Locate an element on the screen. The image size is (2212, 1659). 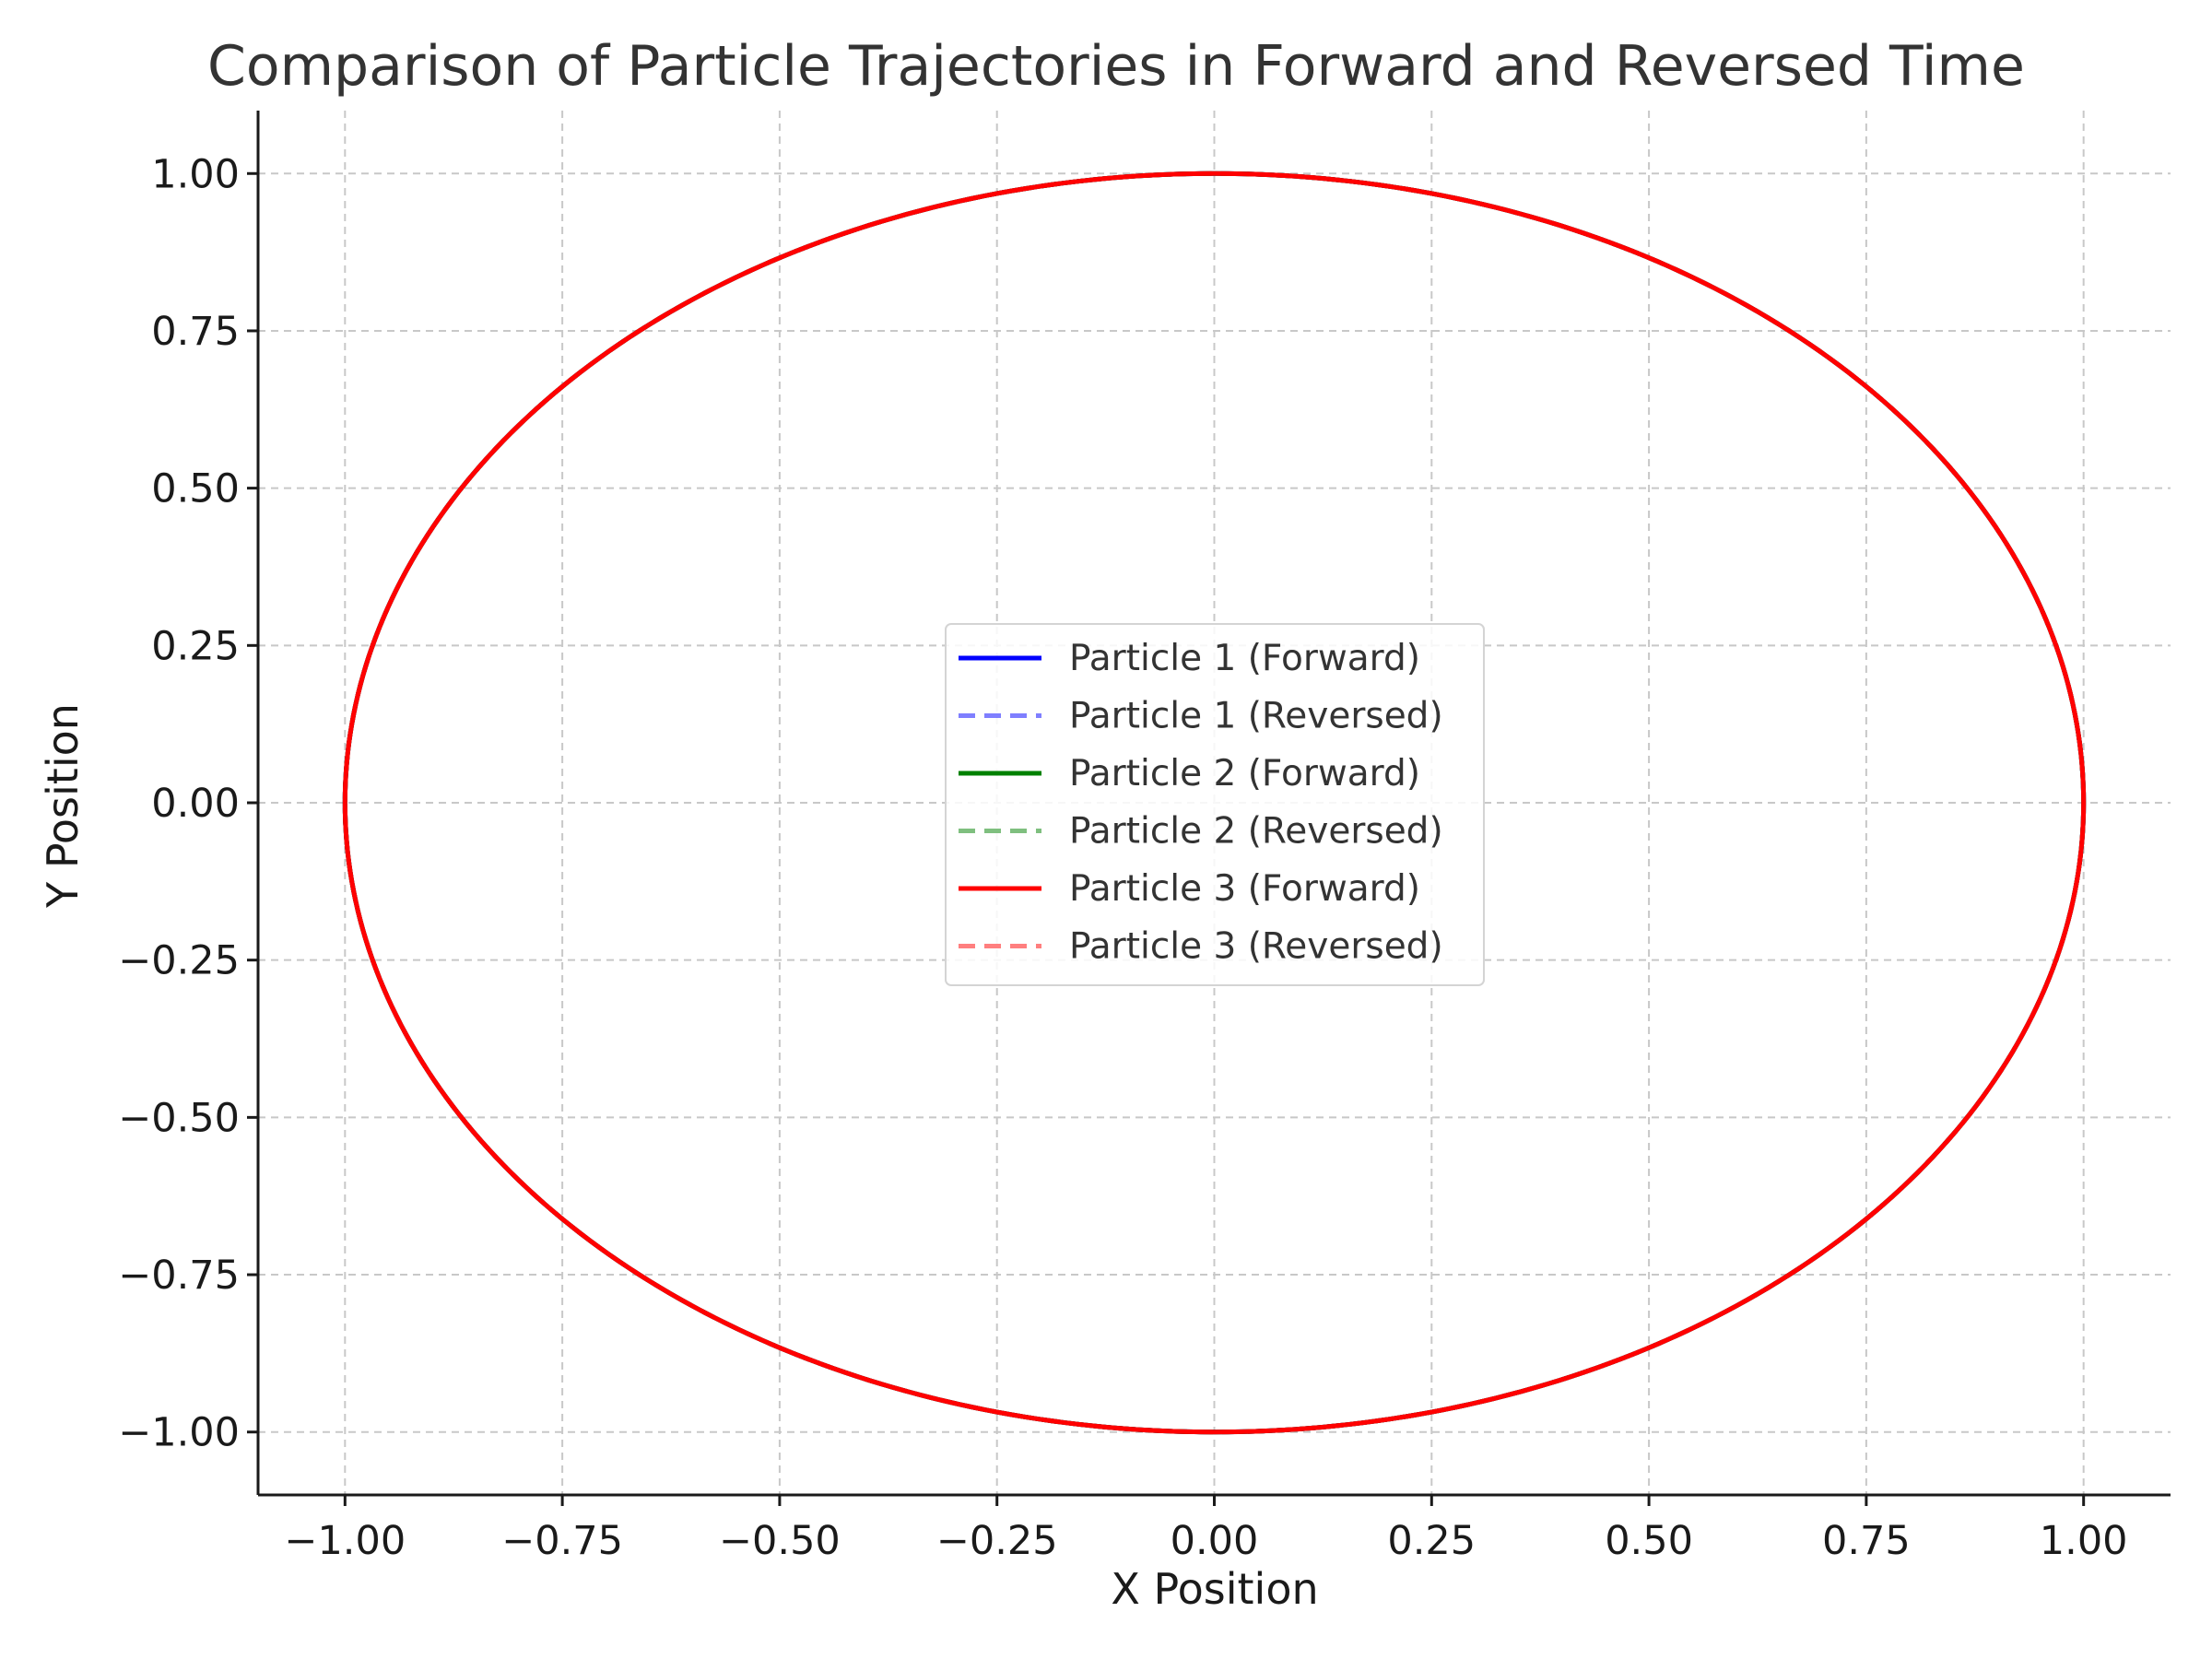
y-tick-label: 0.00 is located at coordinates (195, 804).